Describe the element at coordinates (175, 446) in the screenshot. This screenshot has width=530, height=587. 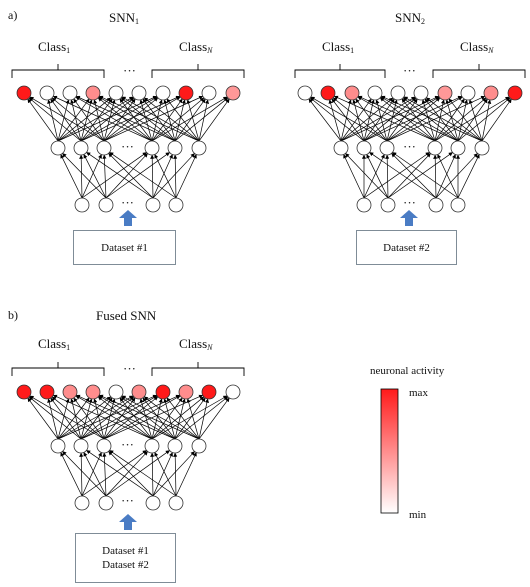
I see `fused-hidden-neuron` at that location.